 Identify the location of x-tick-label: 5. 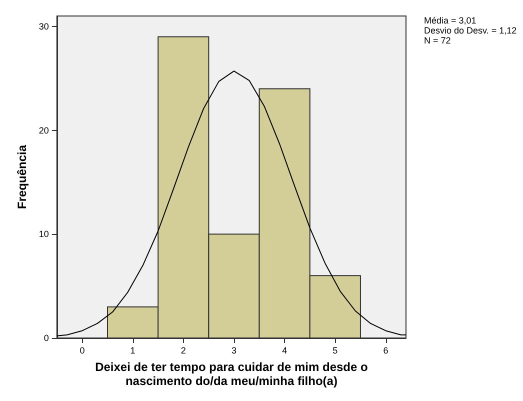
(335, 351).